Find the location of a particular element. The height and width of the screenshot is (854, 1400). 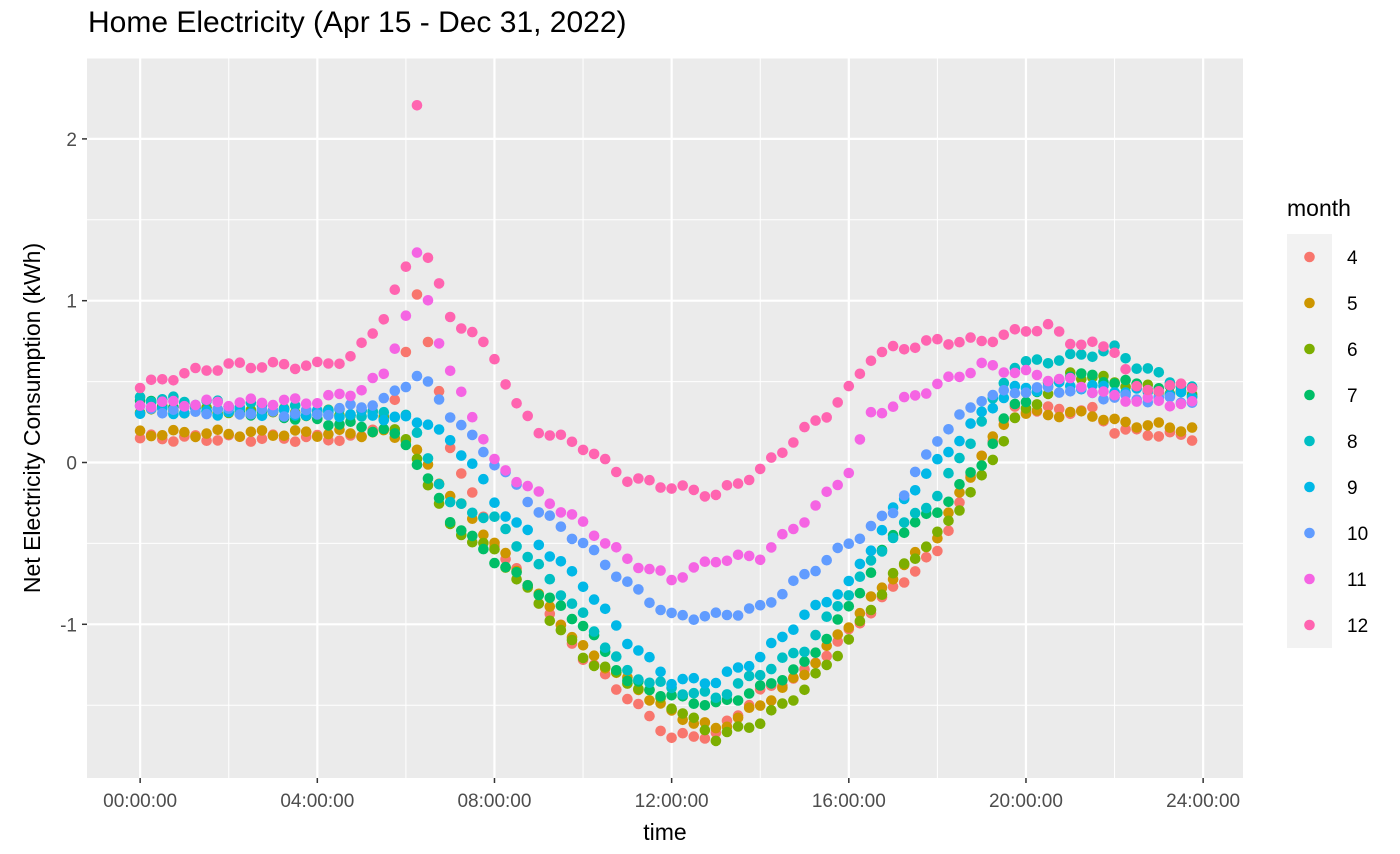

y-tick-label: 1 is located at coordinates (71, 302).